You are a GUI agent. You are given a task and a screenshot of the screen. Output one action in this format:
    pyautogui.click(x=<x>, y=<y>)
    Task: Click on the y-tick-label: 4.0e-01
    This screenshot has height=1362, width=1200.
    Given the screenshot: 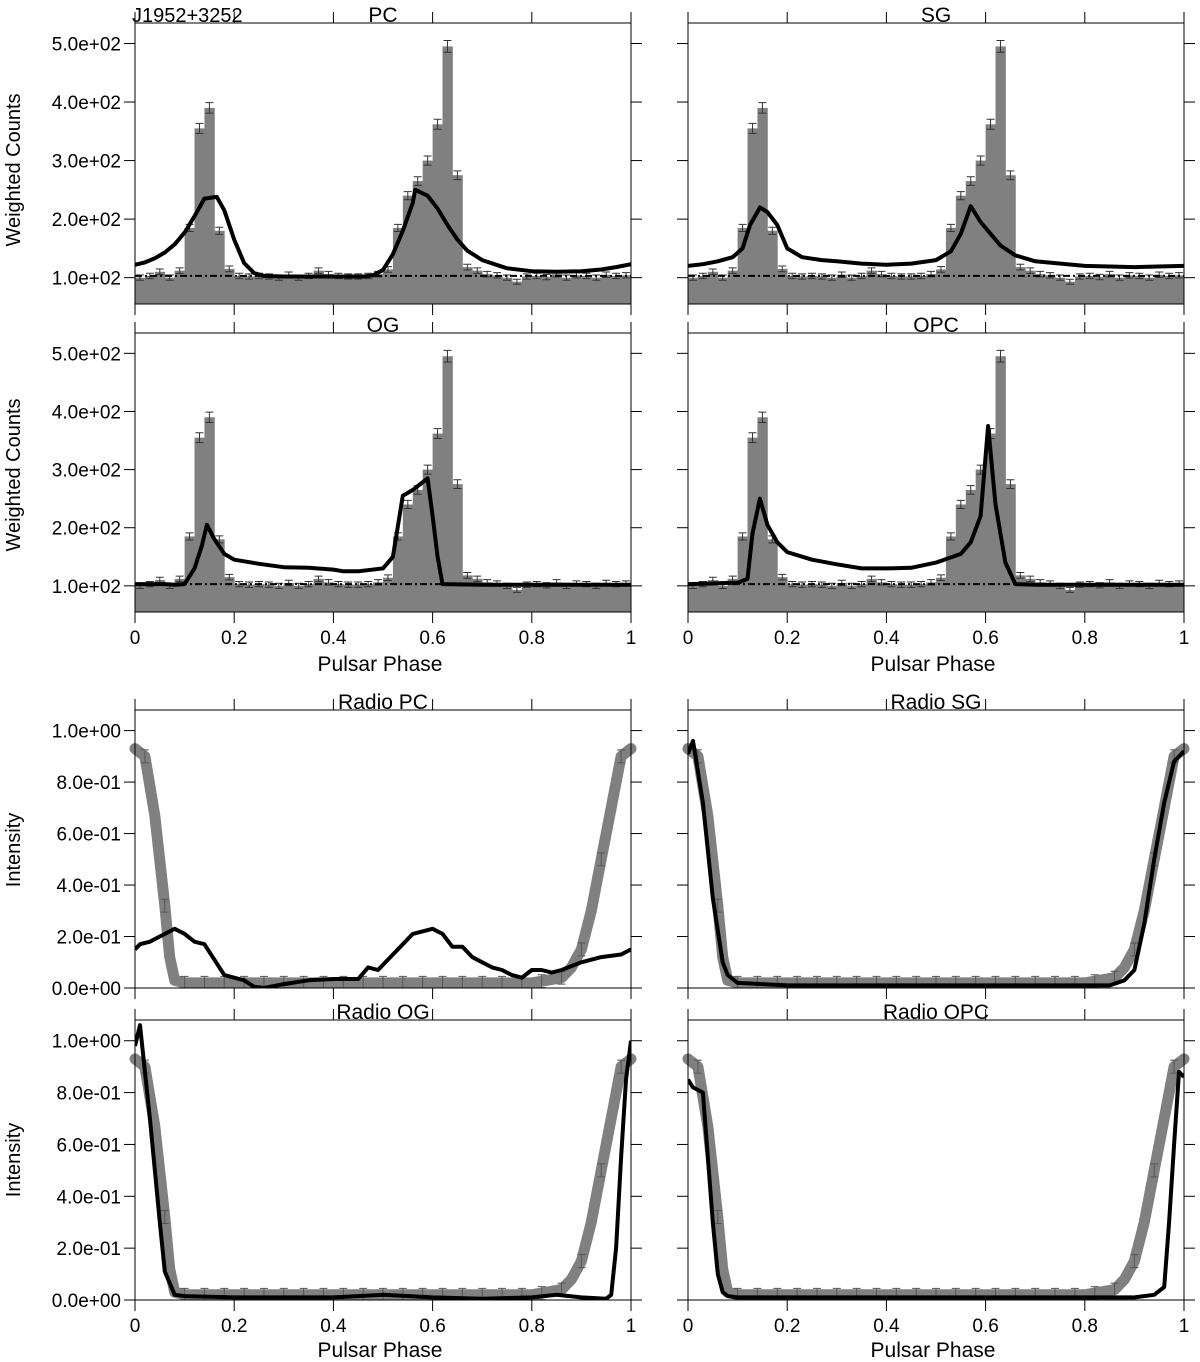 What is the action you would take?
    pyautogui.click(x=89, y=886)
    